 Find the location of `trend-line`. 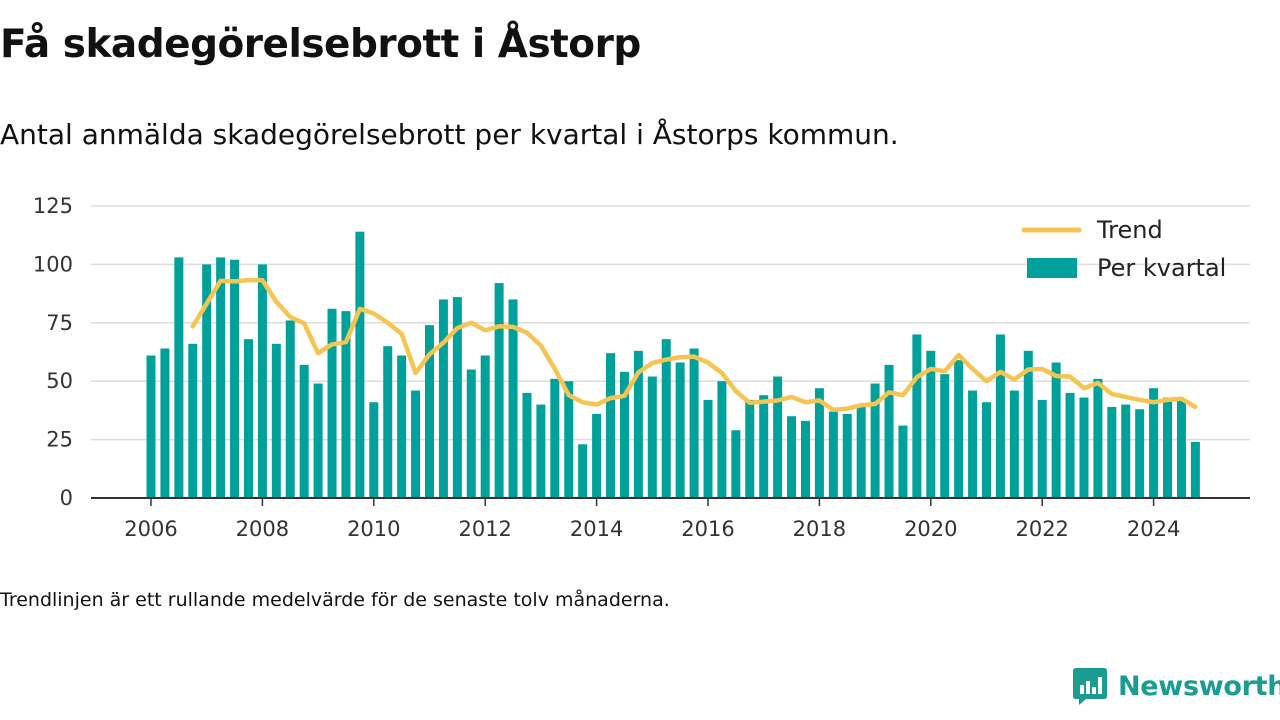

trend-line is located at coordinates (694, 345).